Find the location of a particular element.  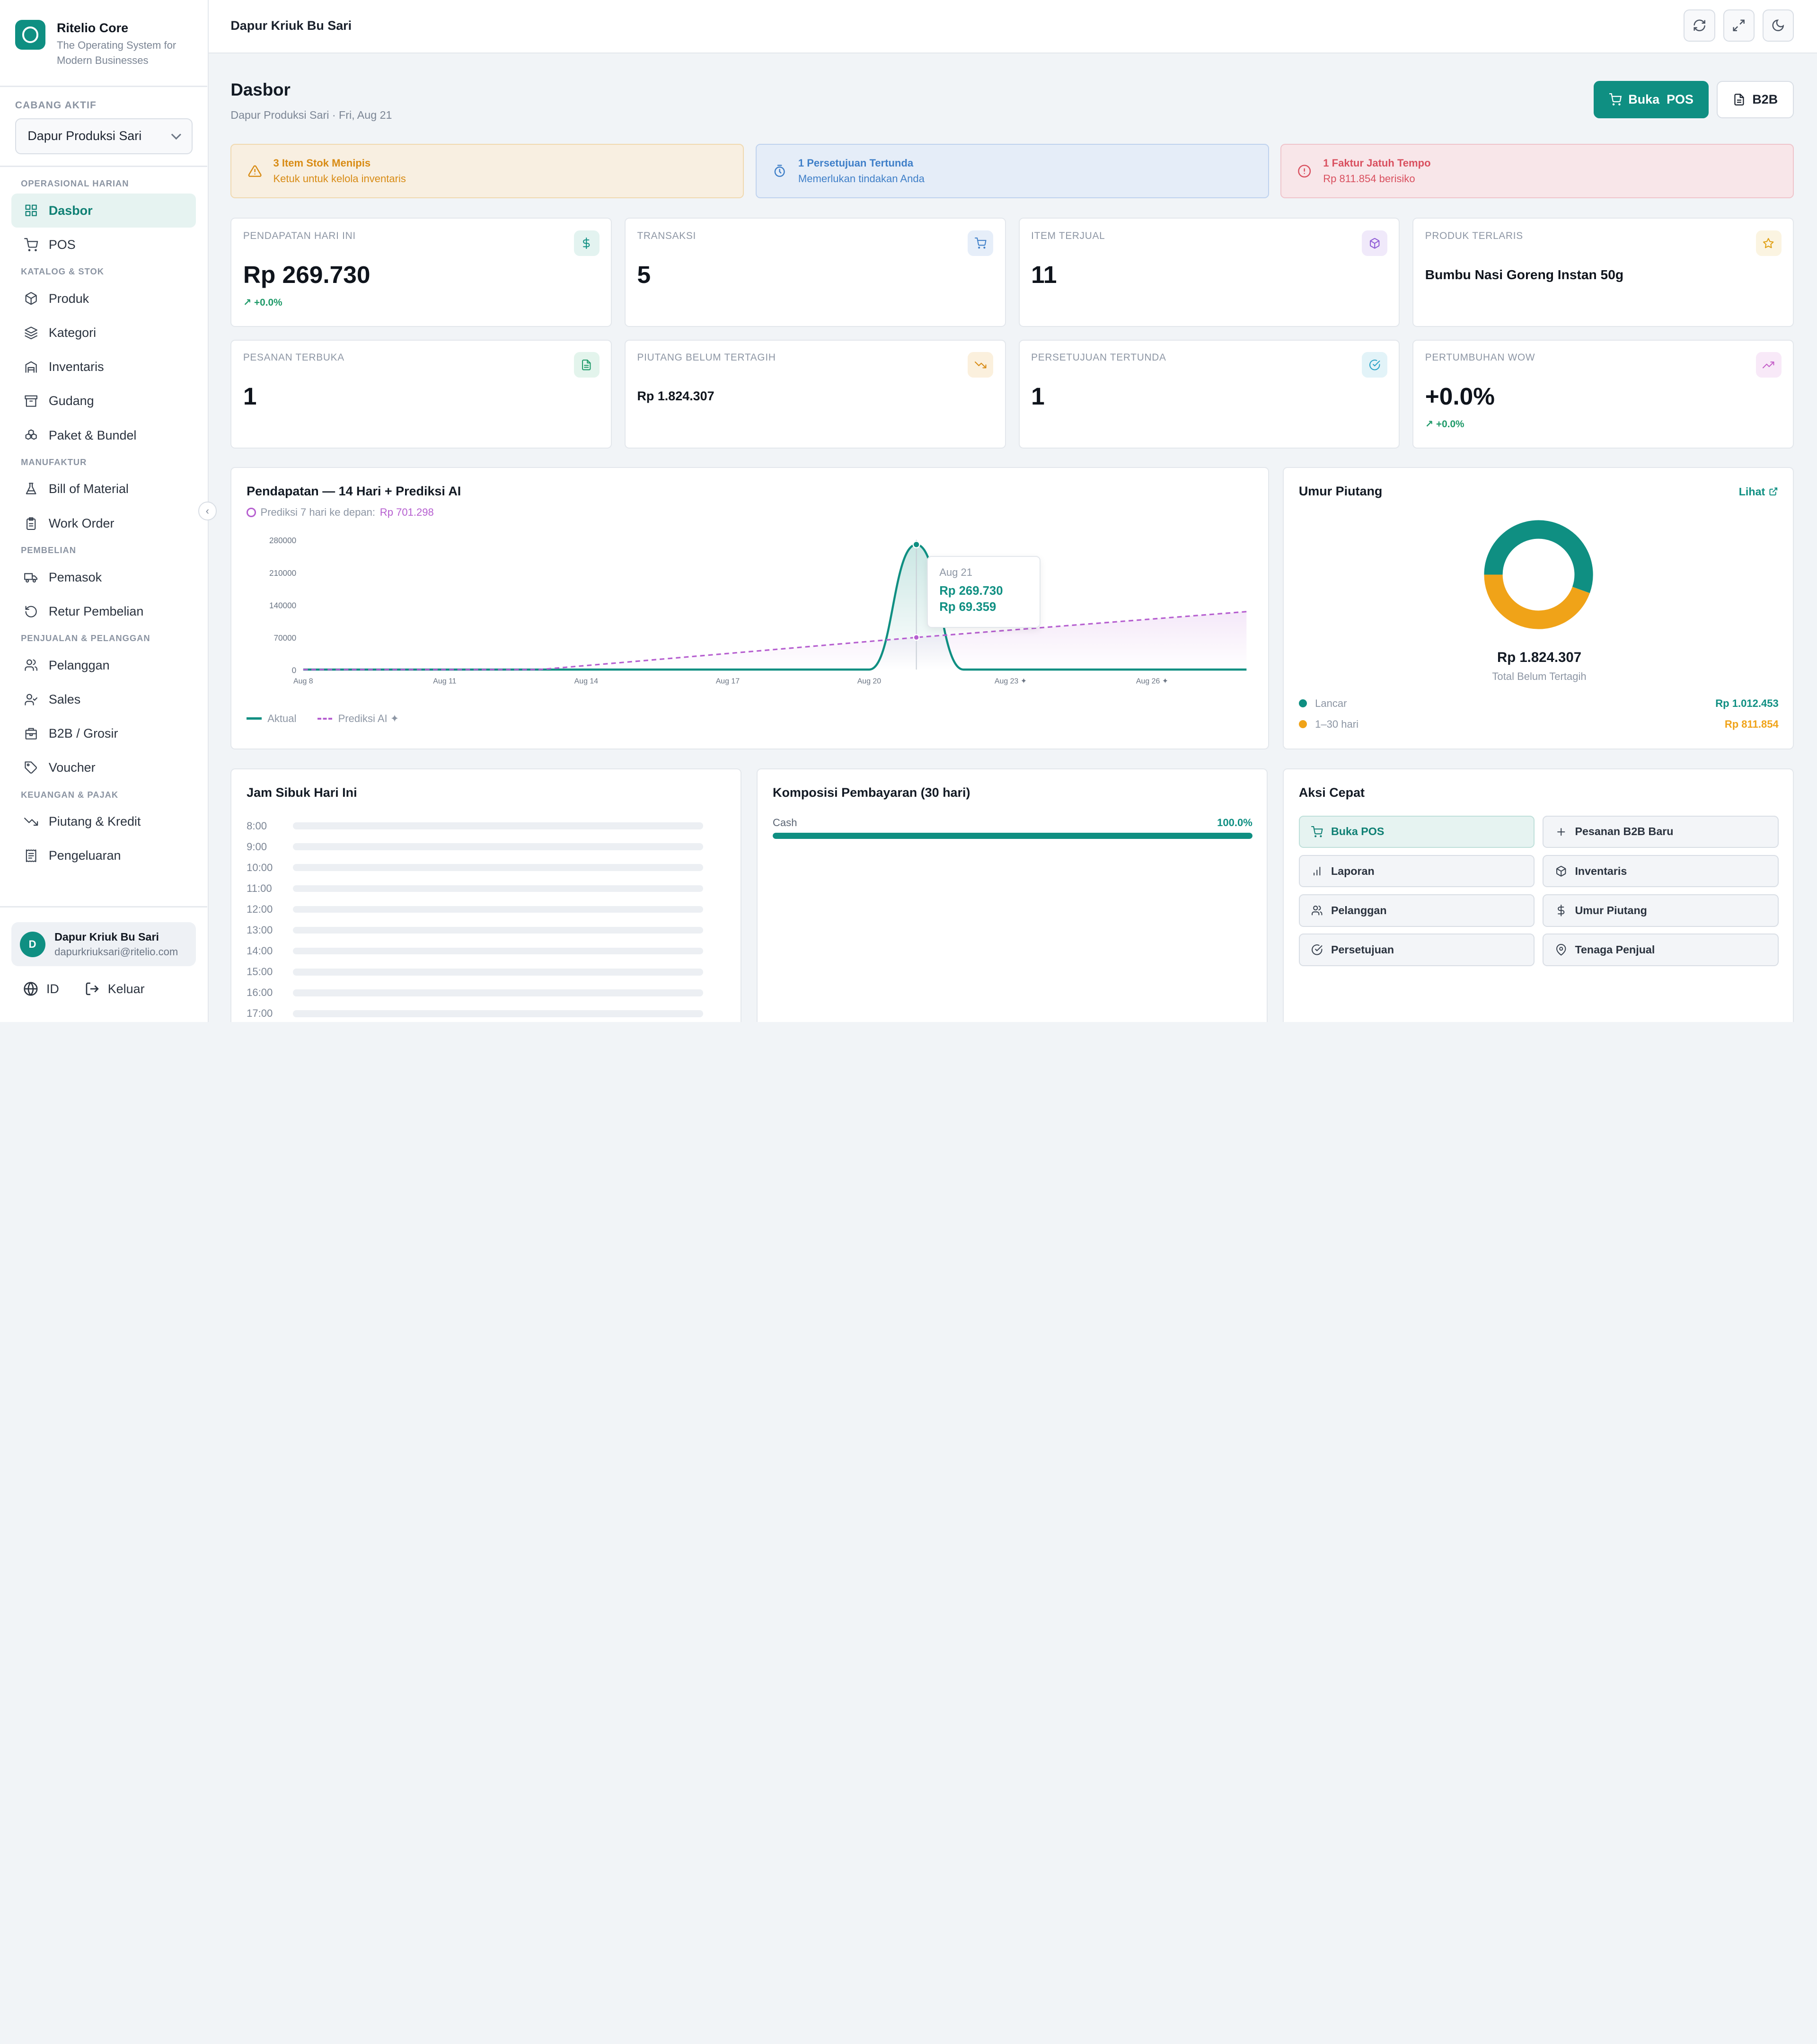

sidebar-item-bill-of-material: Bill of Material is located at coordinates (103, 489).